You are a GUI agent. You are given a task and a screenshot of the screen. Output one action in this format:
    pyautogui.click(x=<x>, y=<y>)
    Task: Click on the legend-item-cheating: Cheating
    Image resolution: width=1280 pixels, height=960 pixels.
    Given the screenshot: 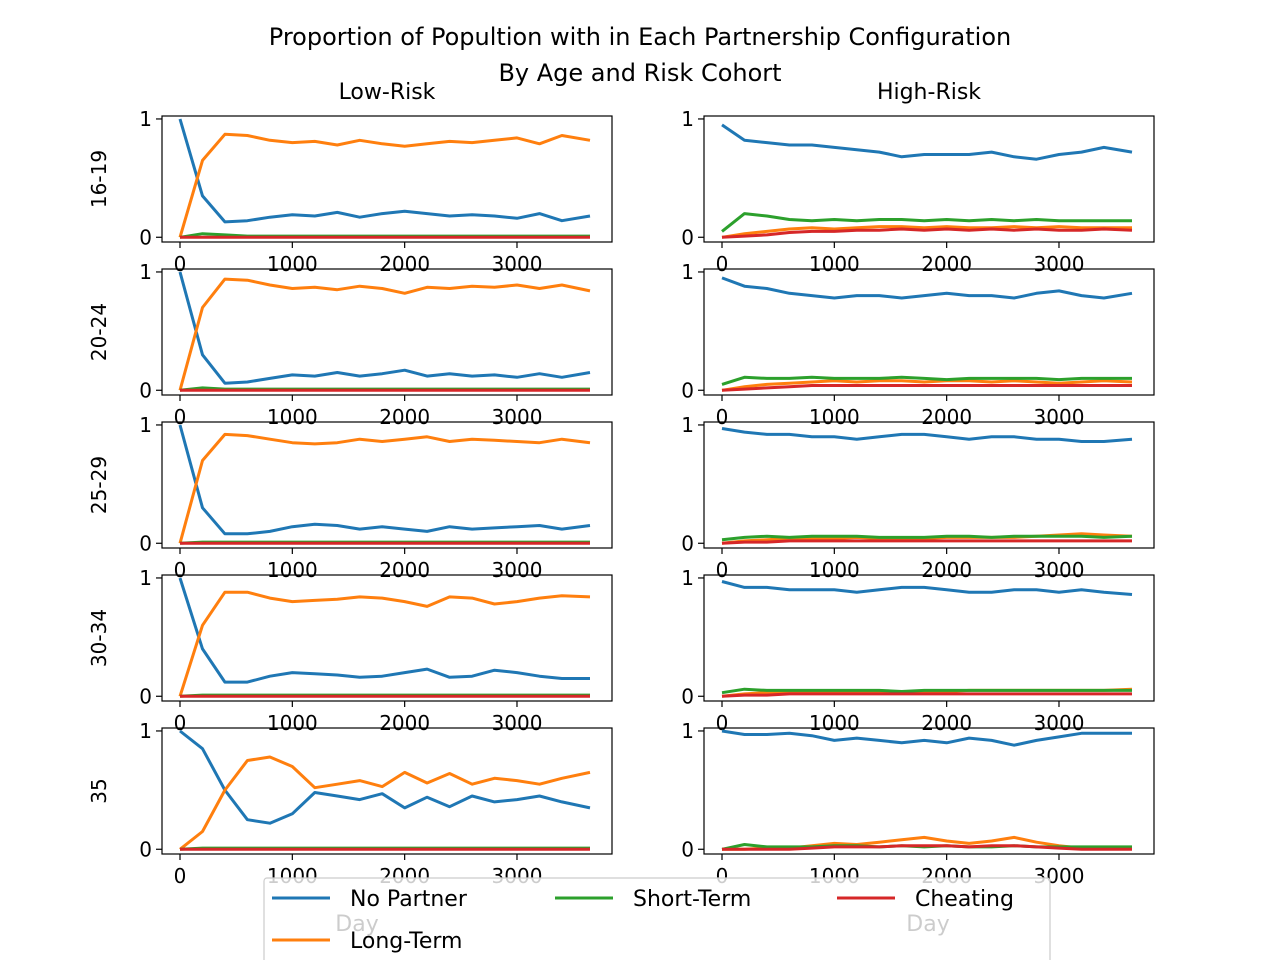 What is the action you would take?
    pyautogui.click(x=925, y=899)
    